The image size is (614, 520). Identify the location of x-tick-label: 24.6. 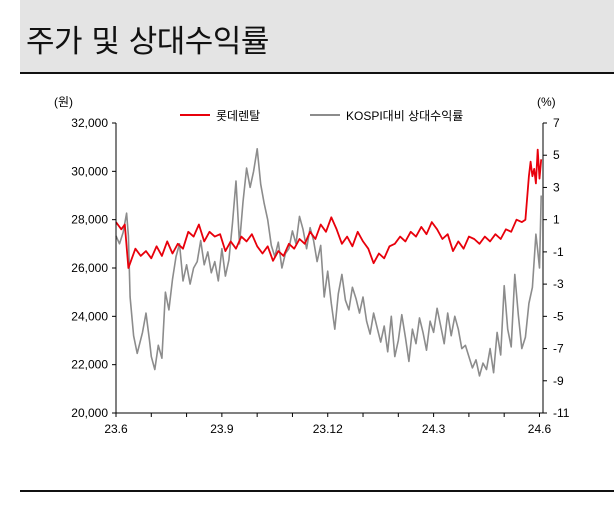
(540, 429).